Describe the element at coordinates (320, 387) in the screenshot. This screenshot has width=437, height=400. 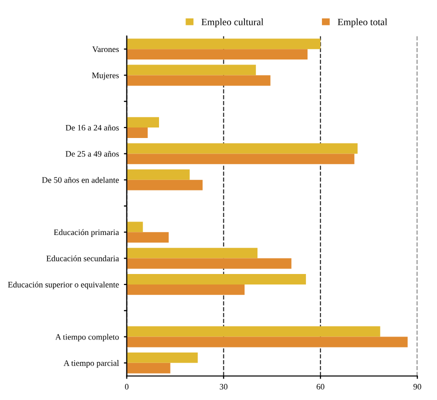
I see `x-tick-label: 60` at that location.